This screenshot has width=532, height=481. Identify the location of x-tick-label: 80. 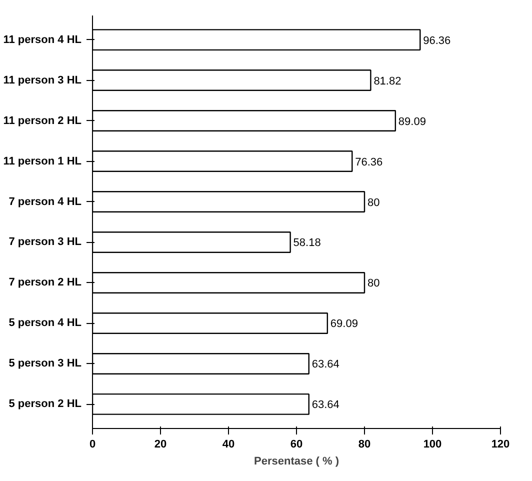
(364, 444).